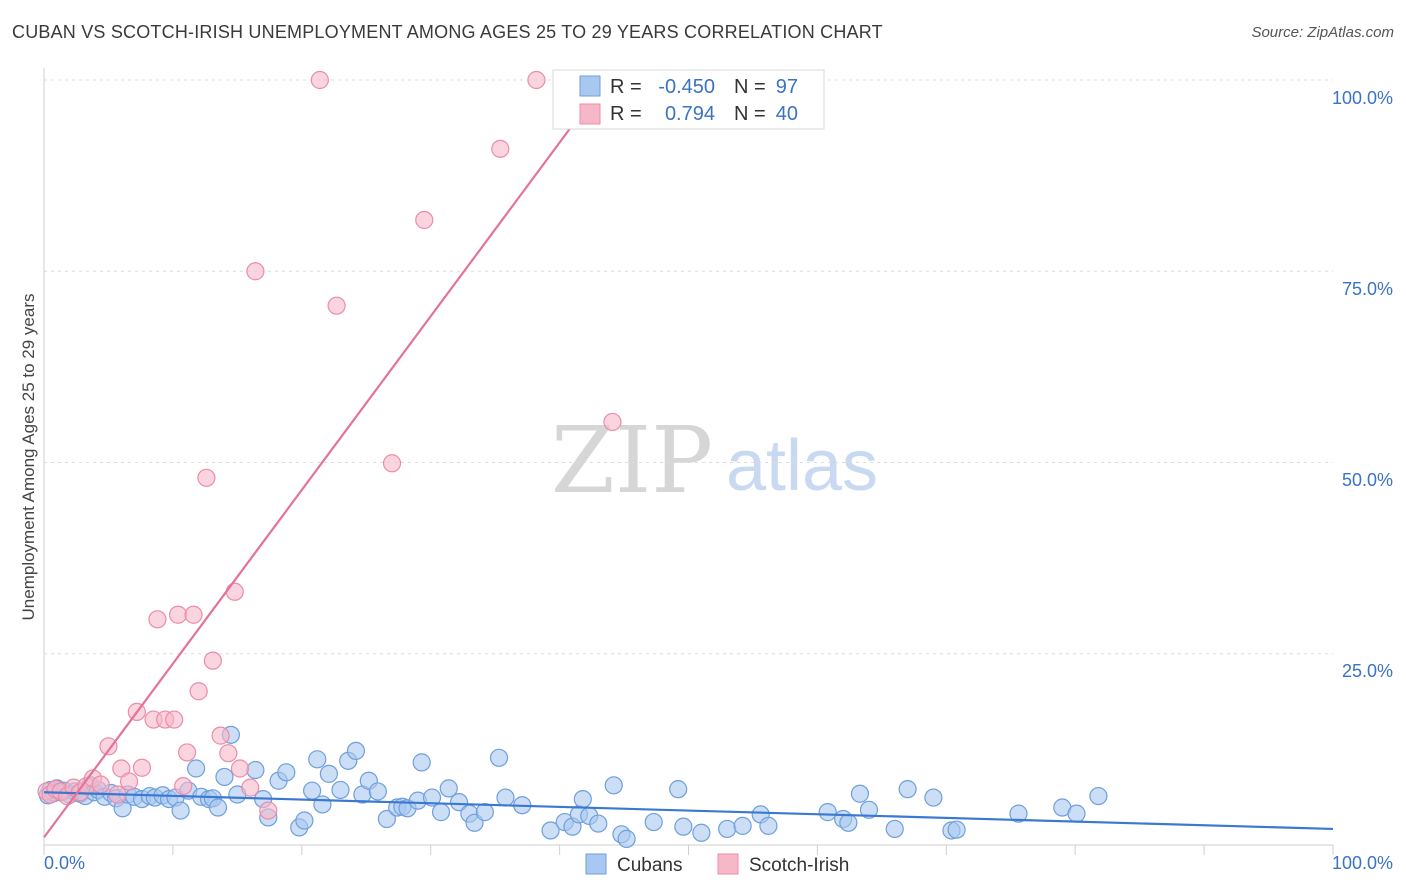 The height and width of the screenshot is (892, 1406). I want to click on chart-source: Source: ZipAtlas.com, so click(1322, 32).